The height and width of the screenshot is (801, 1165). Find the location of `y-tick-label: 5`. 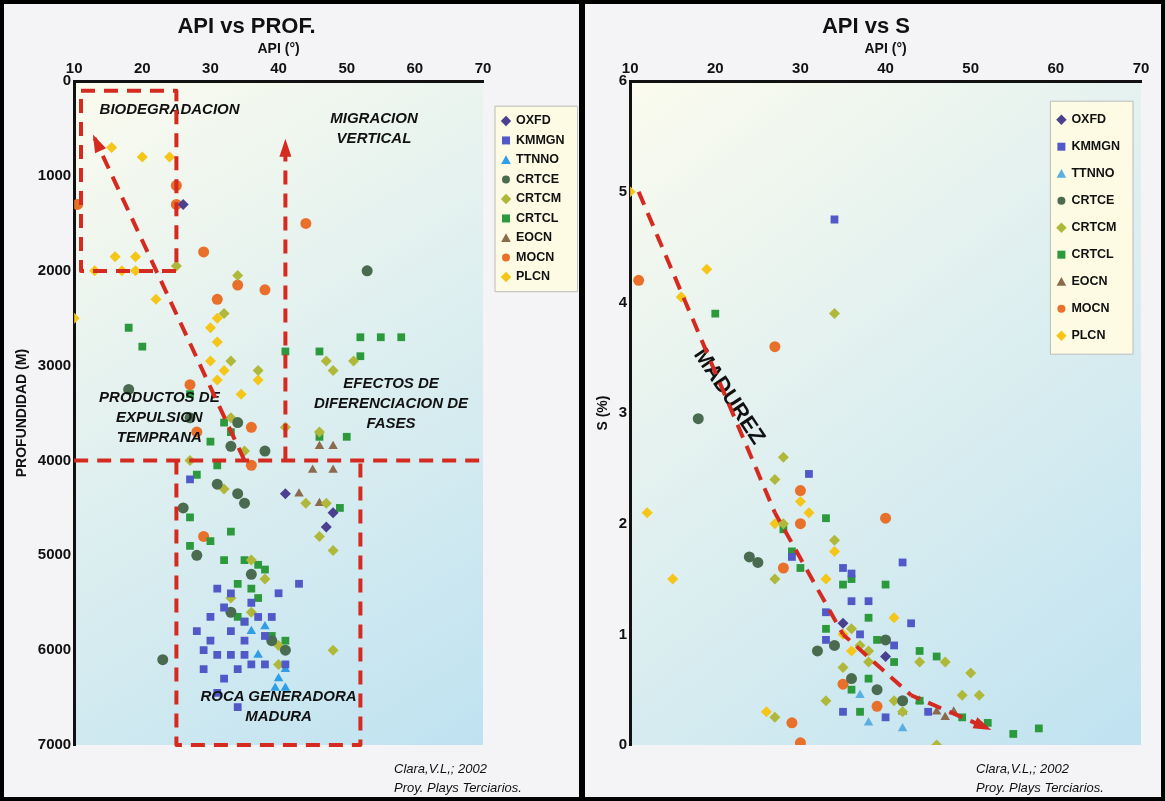

y-tick-label: 5 is located at coordinates (623, 190).